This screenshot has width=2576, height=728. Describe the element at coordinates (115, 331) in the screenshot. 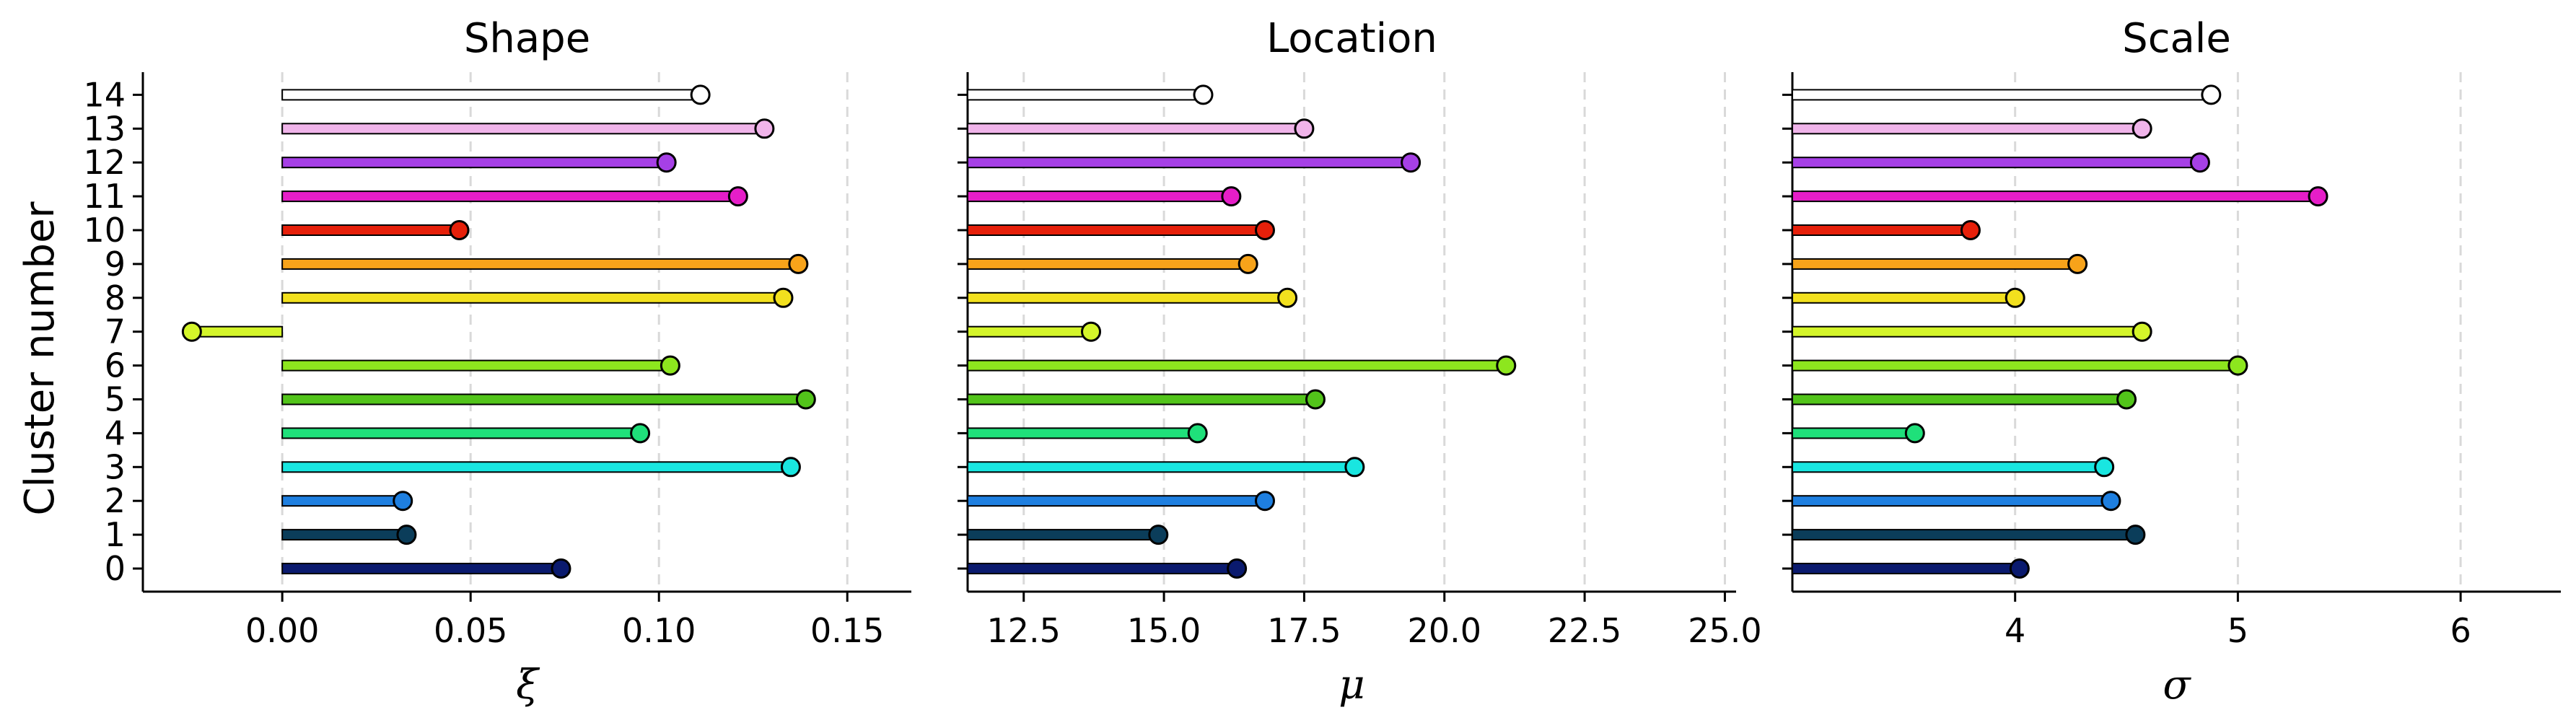

I see `y-tick-label: 7` at that location.